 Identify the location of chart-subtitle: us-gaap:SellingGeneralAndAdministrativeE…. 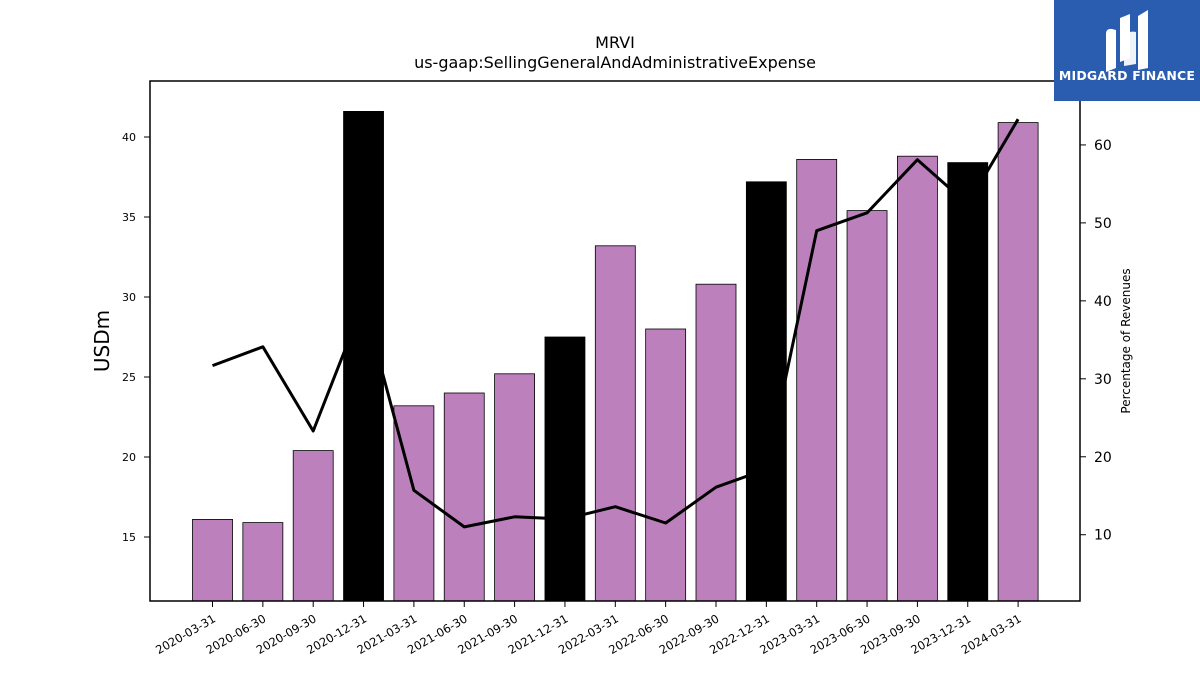
(615, 62).